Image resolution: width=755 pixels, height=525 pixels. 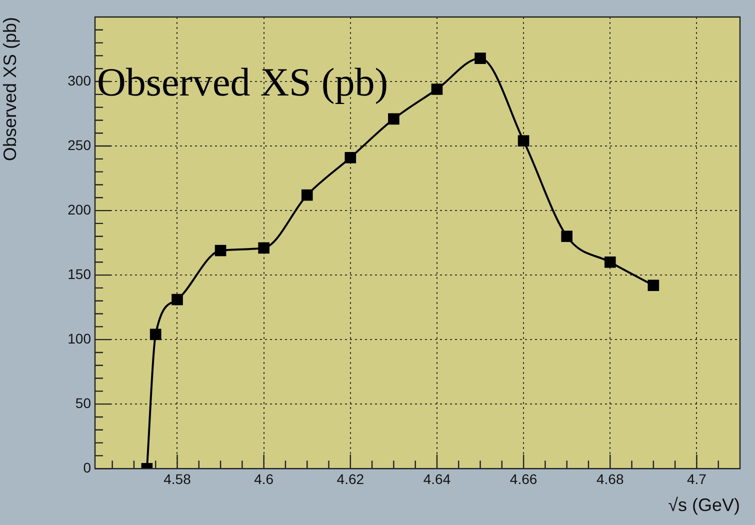 What do you see at coordinates (437, 478) in the screenshot?
I see `x-tick-label: 4.64` at bounding box center [437, 478].